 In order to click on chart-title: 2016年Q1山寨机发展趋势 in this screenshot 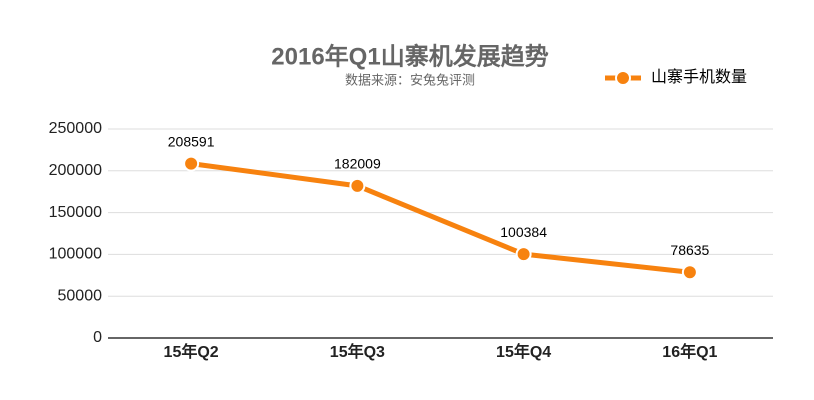, I will do `click(409, 56)`.